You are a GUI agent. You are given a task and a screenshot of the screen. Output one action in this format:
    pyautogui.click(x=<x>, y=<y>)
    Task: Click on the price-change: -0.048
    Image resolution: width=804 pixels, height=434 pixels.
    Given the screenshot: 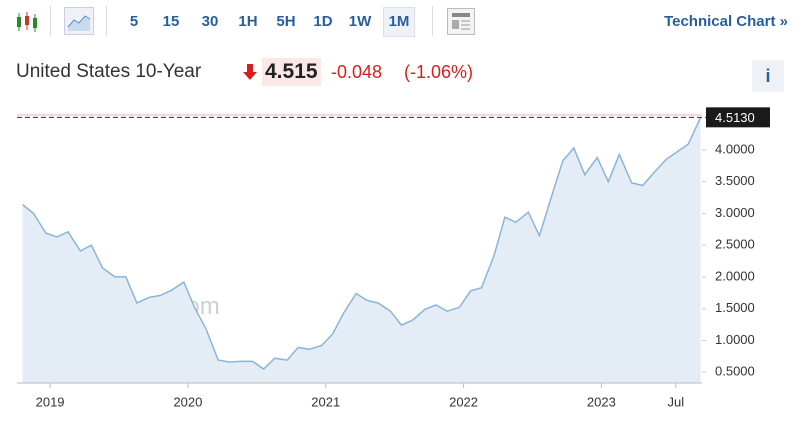 What is the action you would take?
    pyautogui.click(x=357, y=72)
    